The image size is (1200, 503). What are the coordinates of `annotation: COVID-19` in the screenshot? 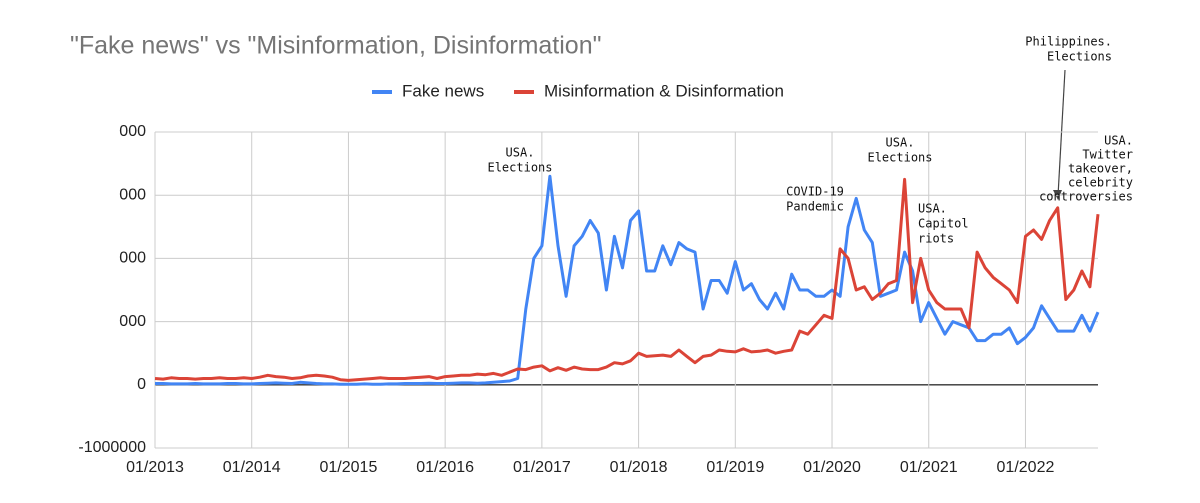 It's located at (815, 192).